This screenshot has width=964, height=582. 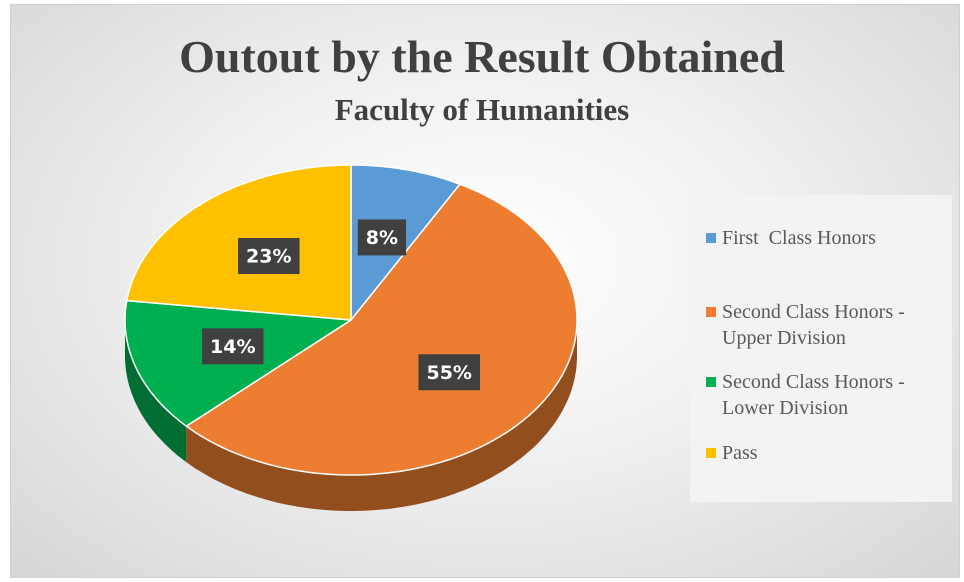 I want to click on data-label: 8%, so click(x=382, y=238).